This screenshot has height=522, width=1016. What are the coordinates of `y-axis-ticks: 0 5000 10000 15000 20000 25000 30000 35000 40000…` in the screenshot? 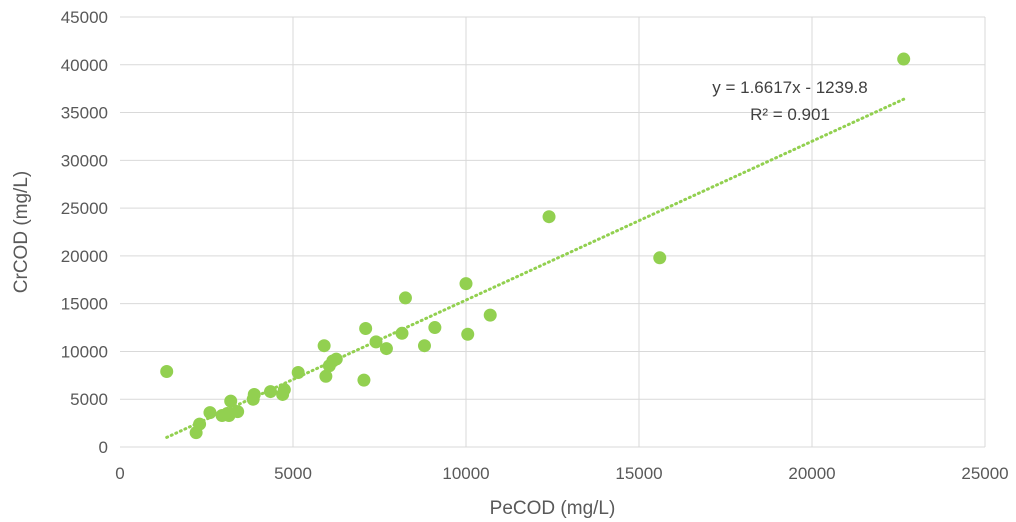 It's located at (84, 232).